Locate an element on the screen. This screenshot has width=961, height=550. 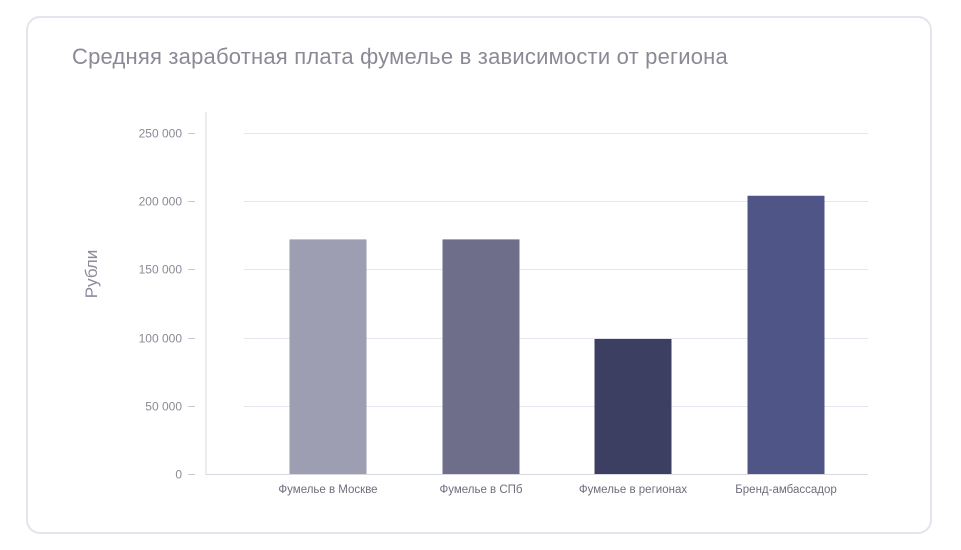
y-axis-label: Рубли is located at coordinates (91, 274).